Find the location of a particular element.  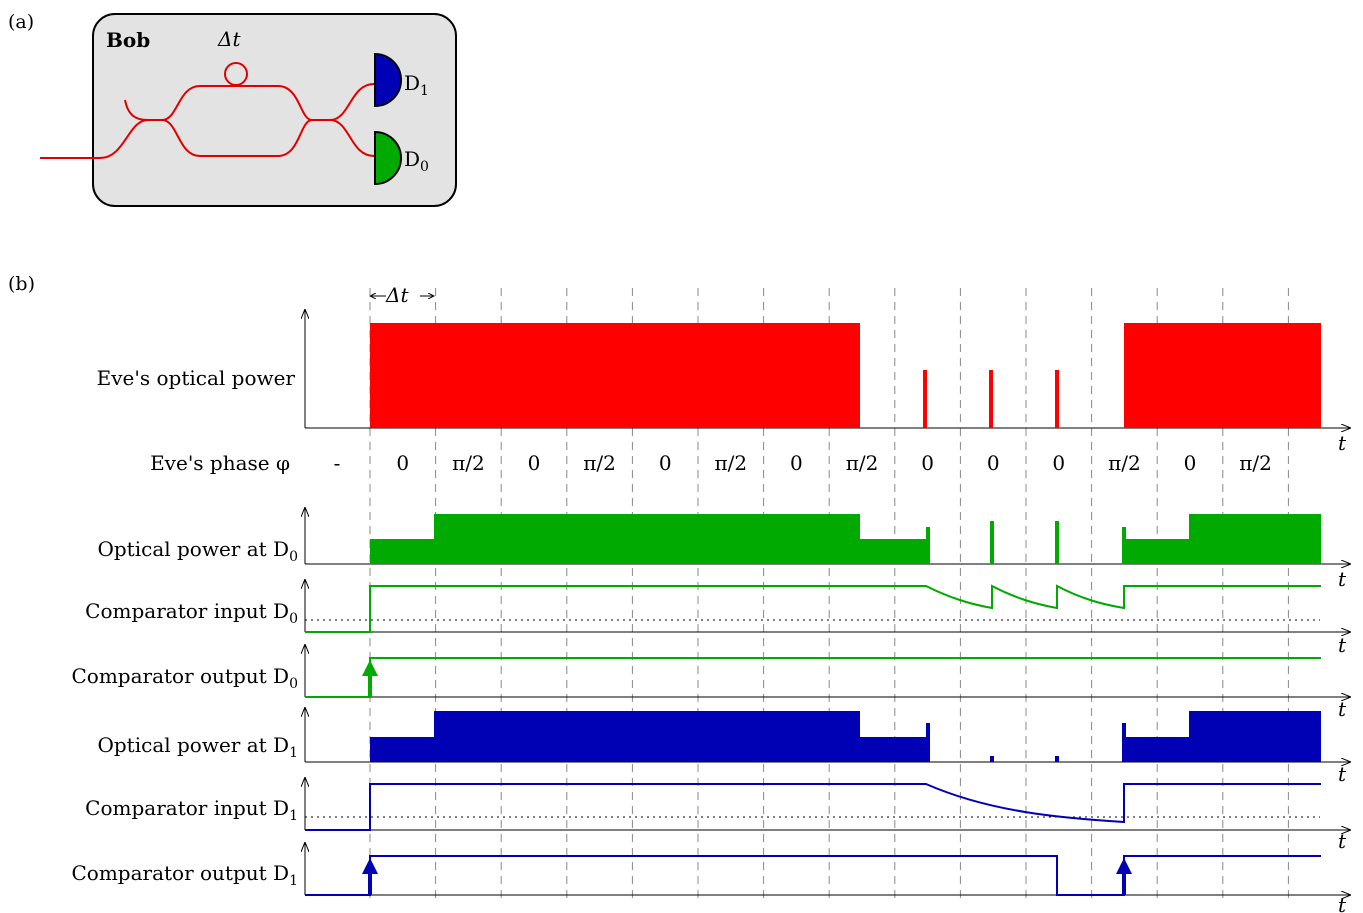

delay-label: Δt is located at coordinates (229, 39).